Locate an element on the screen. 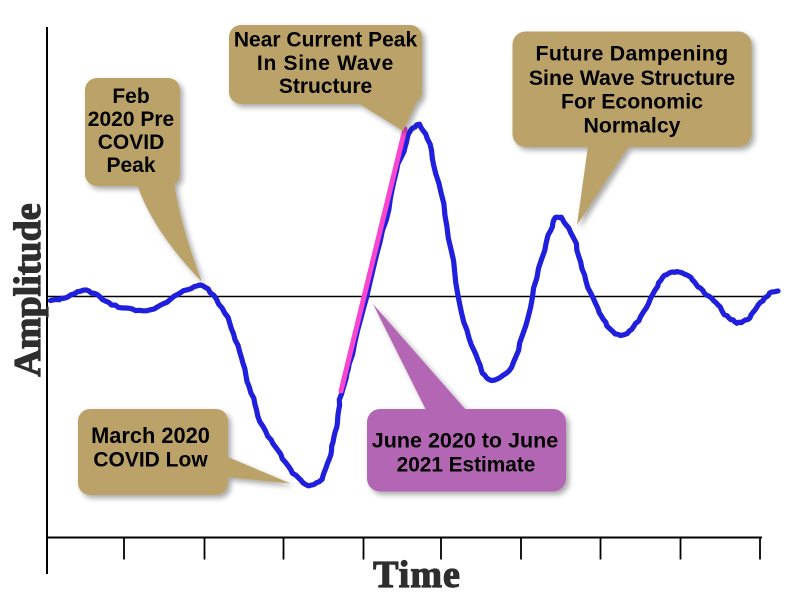 Image resolution: width=800 pixels, height=600 pixels. svg-text: Feb is located at coordinates (130, 96).